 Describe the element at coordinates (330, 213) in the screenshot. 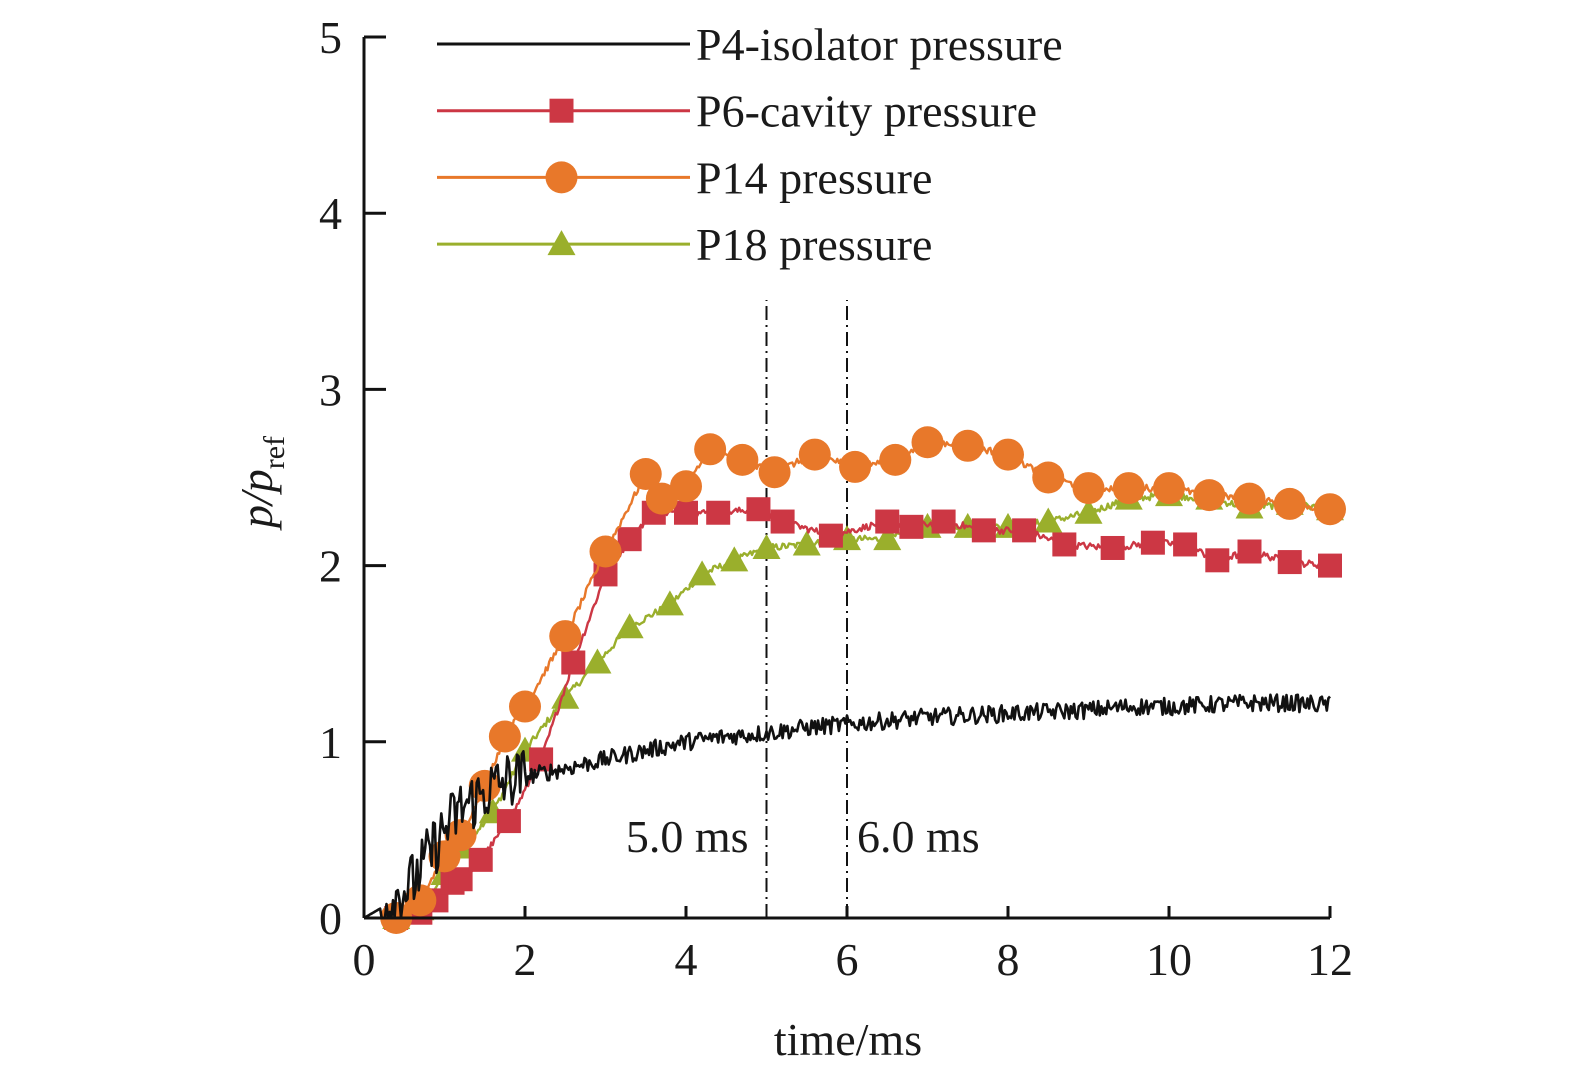

I see `y-tick-label: 4` at that location.